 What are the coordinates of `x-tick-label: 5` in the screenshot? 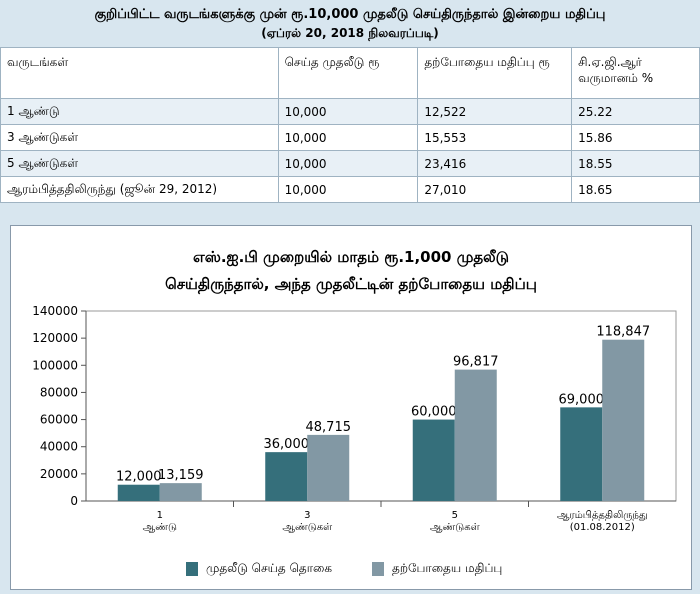 It's located at (455, 515).